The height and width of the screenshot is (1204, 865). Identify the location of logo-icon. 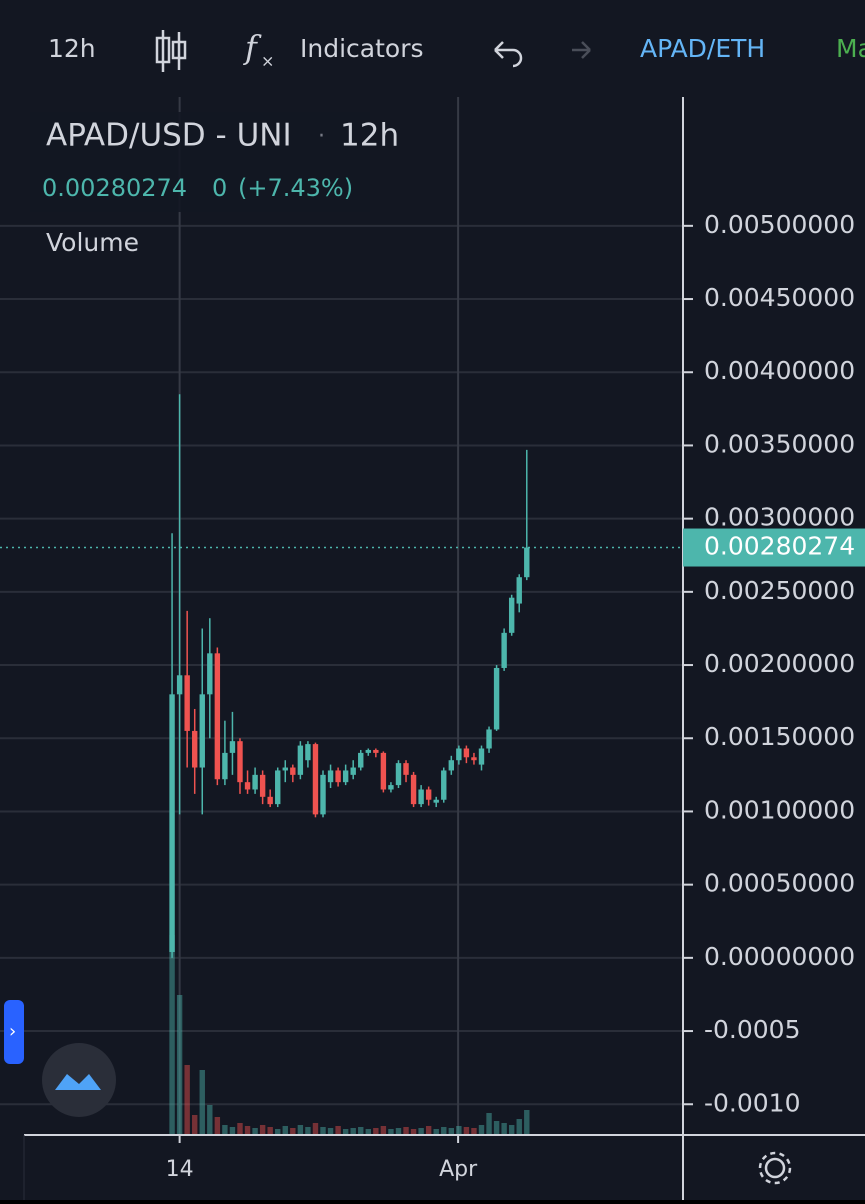
(78, 1082).